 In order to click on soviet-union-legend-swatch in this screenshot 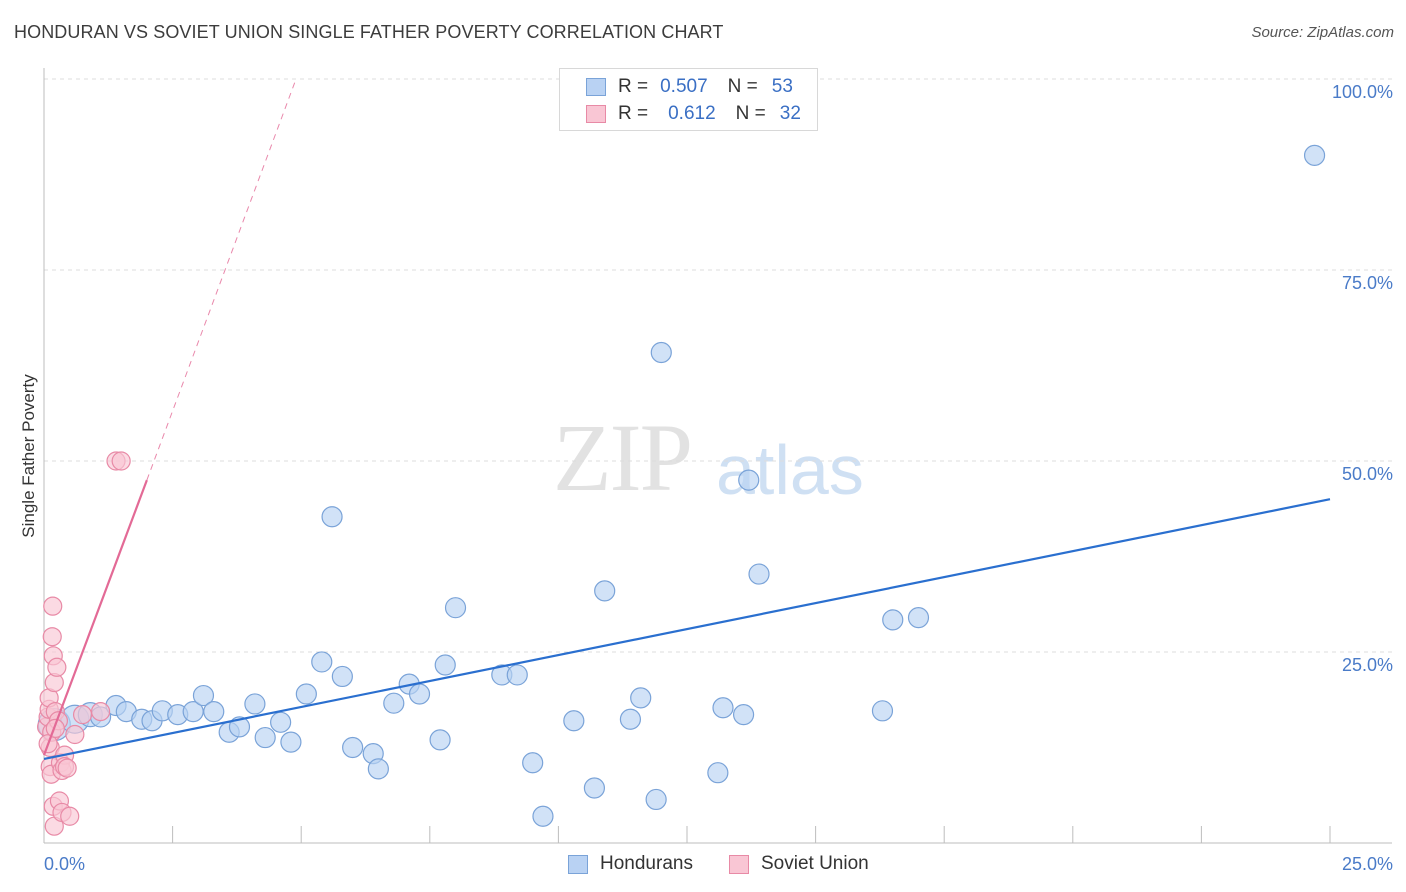, I will do `click(739, 864)`.